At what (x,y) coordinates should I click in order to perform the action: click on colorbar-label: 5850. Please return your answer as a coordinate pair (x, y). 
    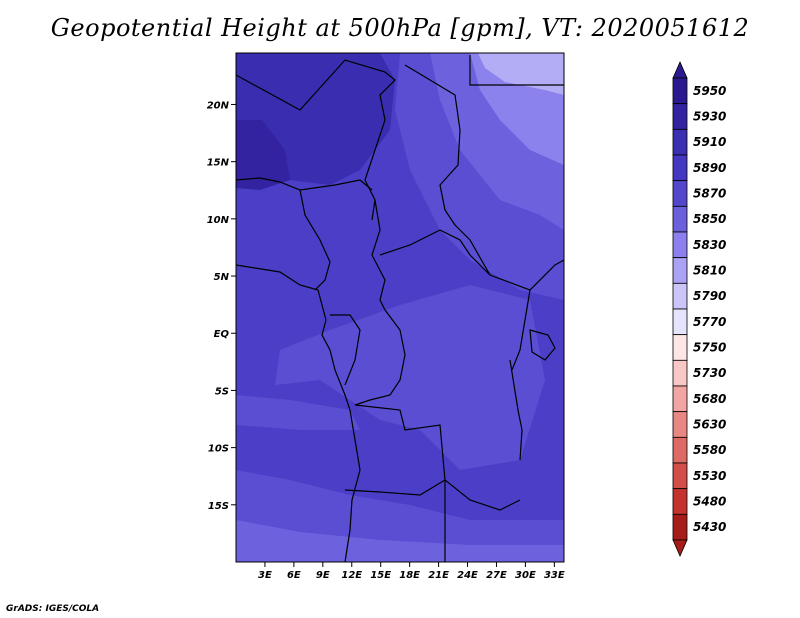
    Looking at the image, I should click on (709, 219).